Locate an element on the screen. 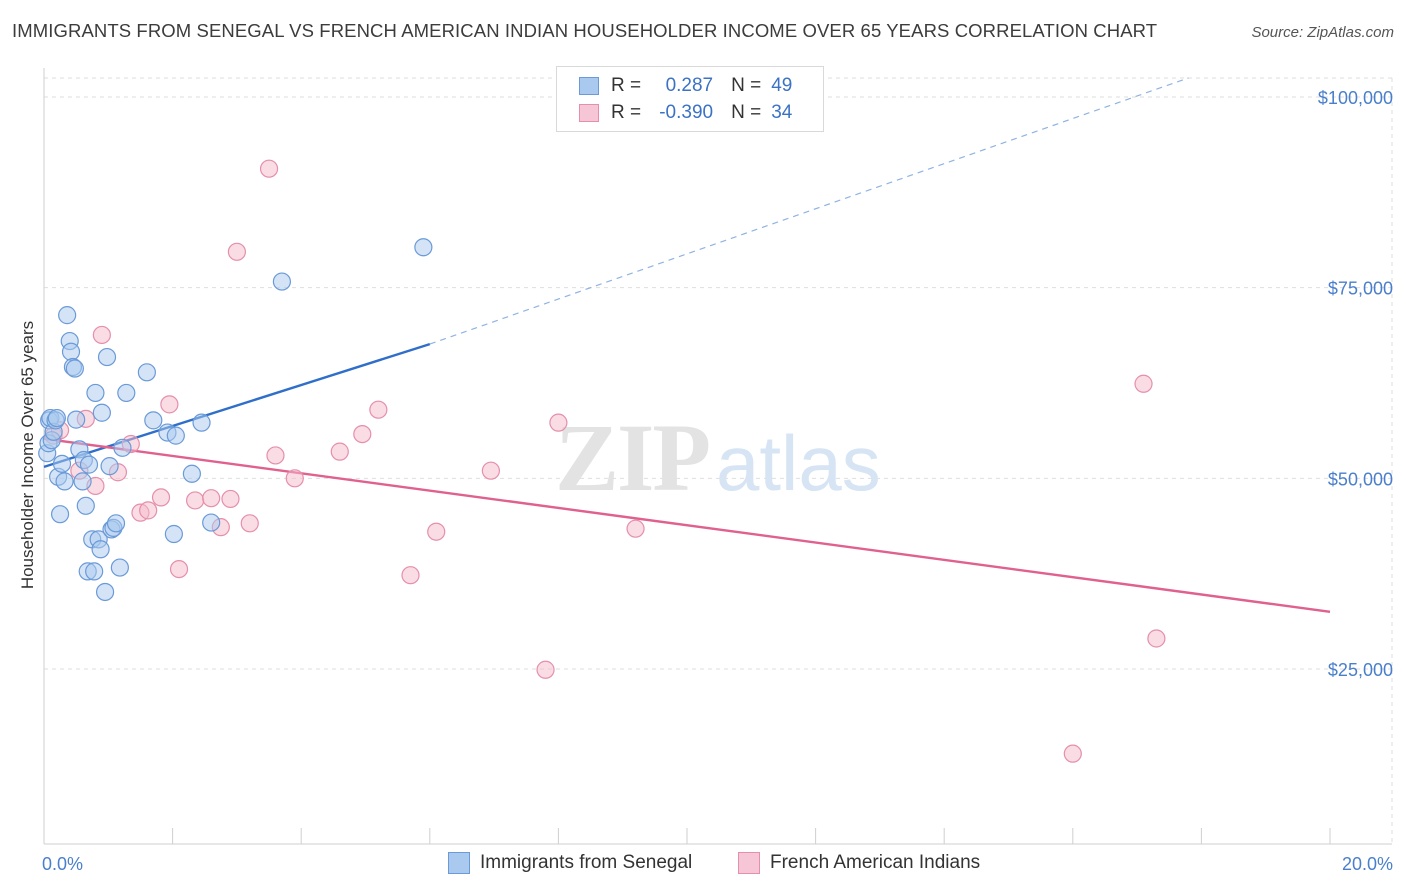 Image resolution: width=1406 pixels, height=892 pixels. legend-r-value: 0.287 is located at coordinates (689, 85).